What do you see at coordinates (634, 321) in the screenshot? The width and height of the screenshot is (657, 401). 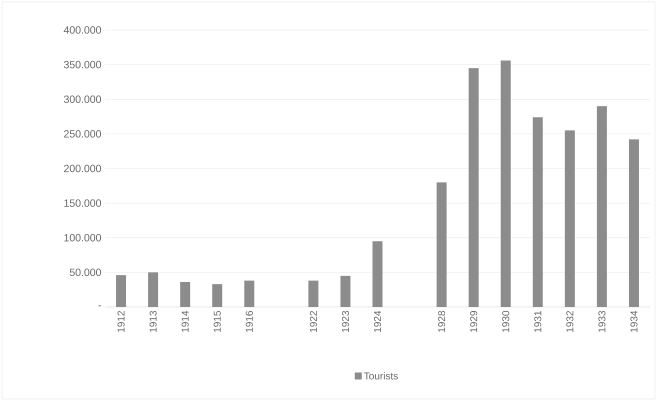 I see `x-tick-label: 1934` at bounding box center [634, 321].